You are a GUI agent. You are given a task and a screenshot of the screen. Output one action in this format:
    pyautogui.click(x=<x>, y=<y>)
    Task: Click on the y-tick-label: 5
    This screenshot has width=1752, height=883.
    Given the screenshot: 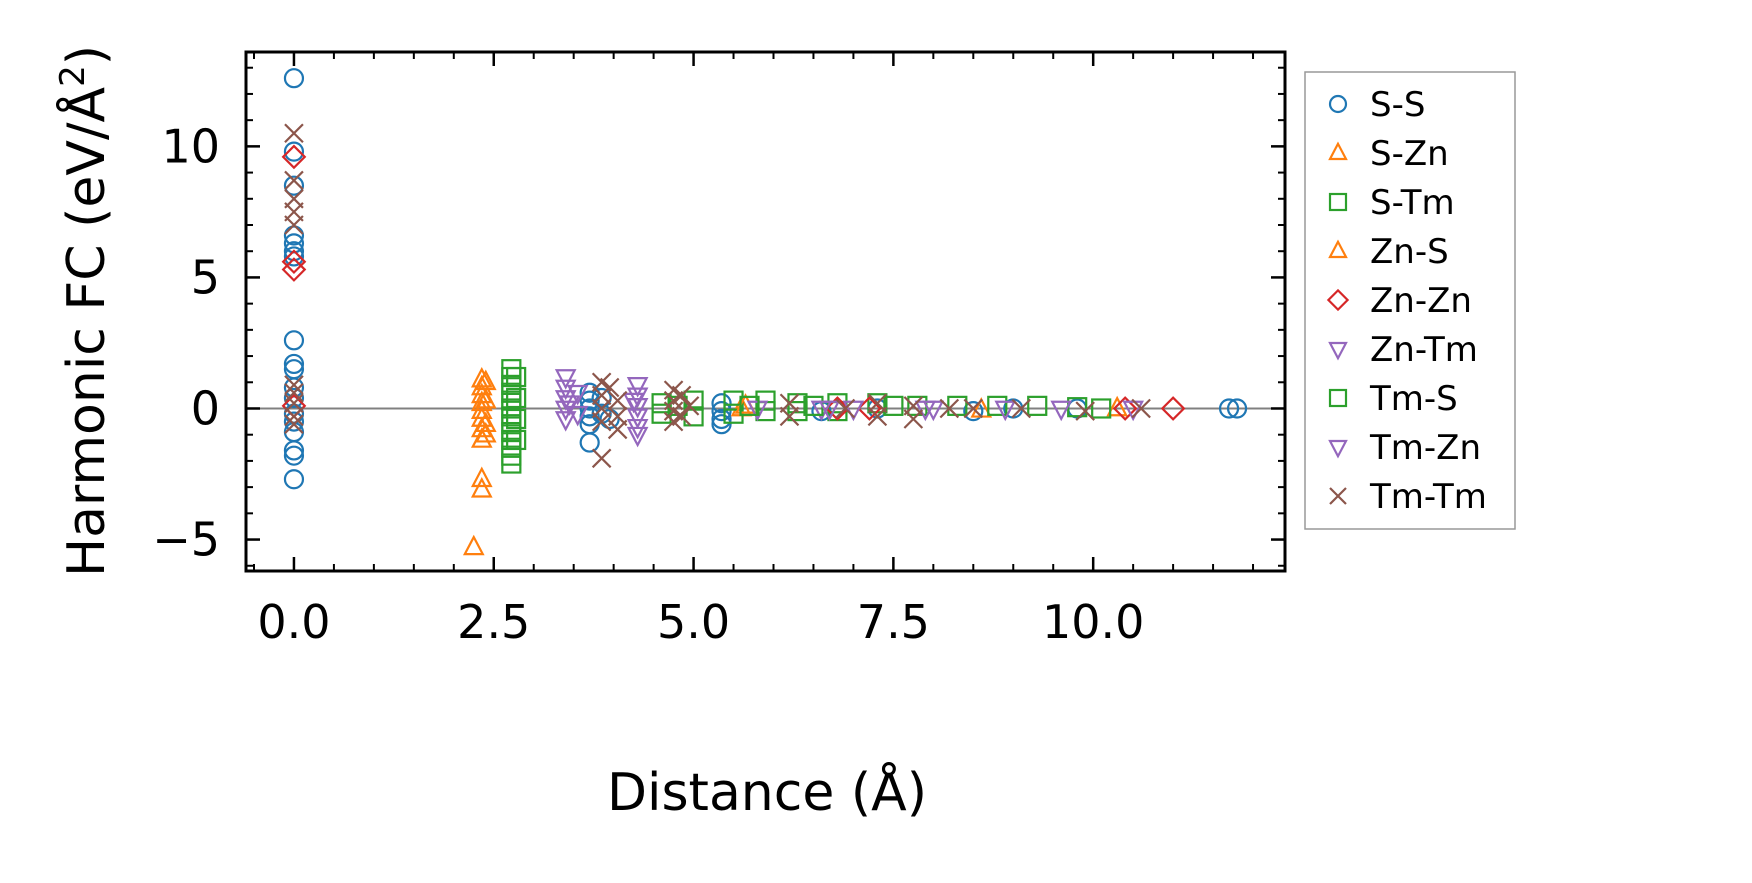 What is the action you would take?
    pyautogui.click(x=205, y=277)
    